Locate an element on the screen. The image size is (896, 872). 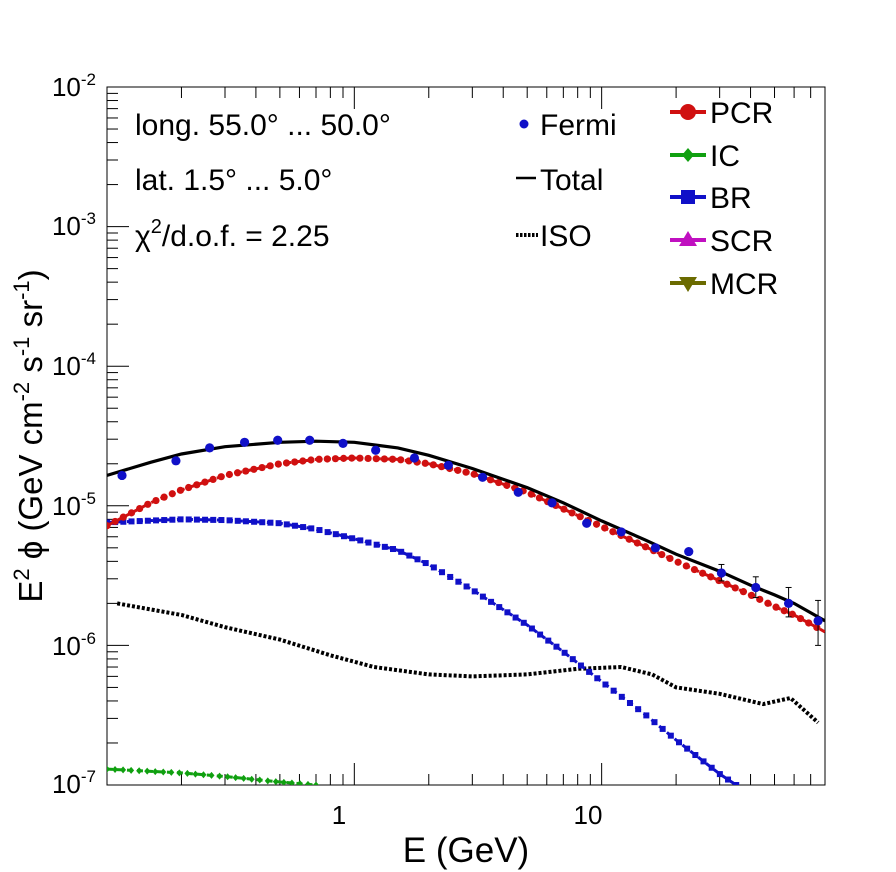
y-tick-label: 10⁻⁶ is located at coordinates (74, 645).